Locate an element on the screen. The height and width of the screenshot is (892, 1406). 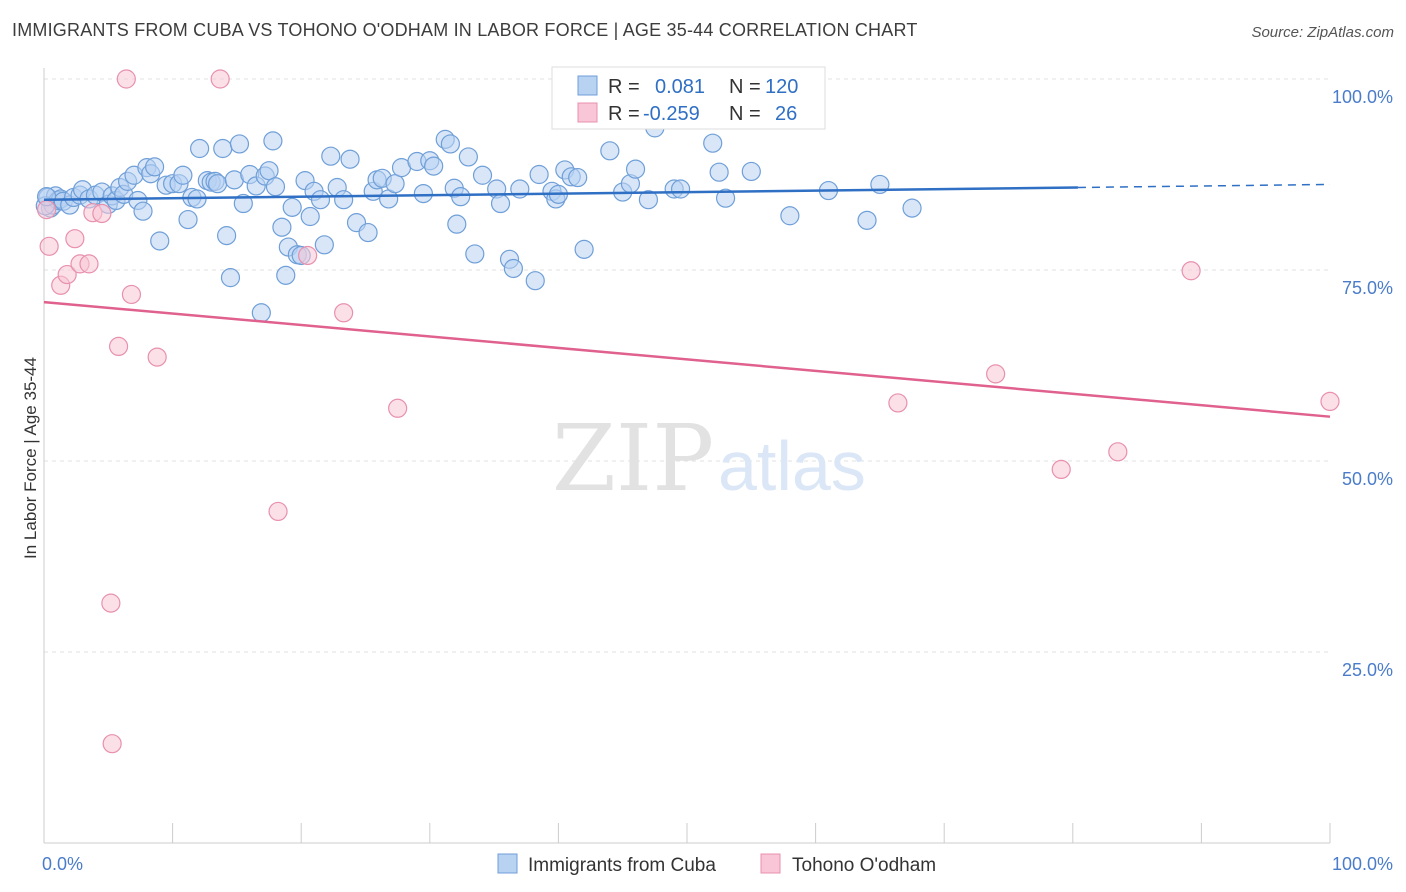
source-label: Source: ZipAtlas.com is located at coordinates (1322, 32).